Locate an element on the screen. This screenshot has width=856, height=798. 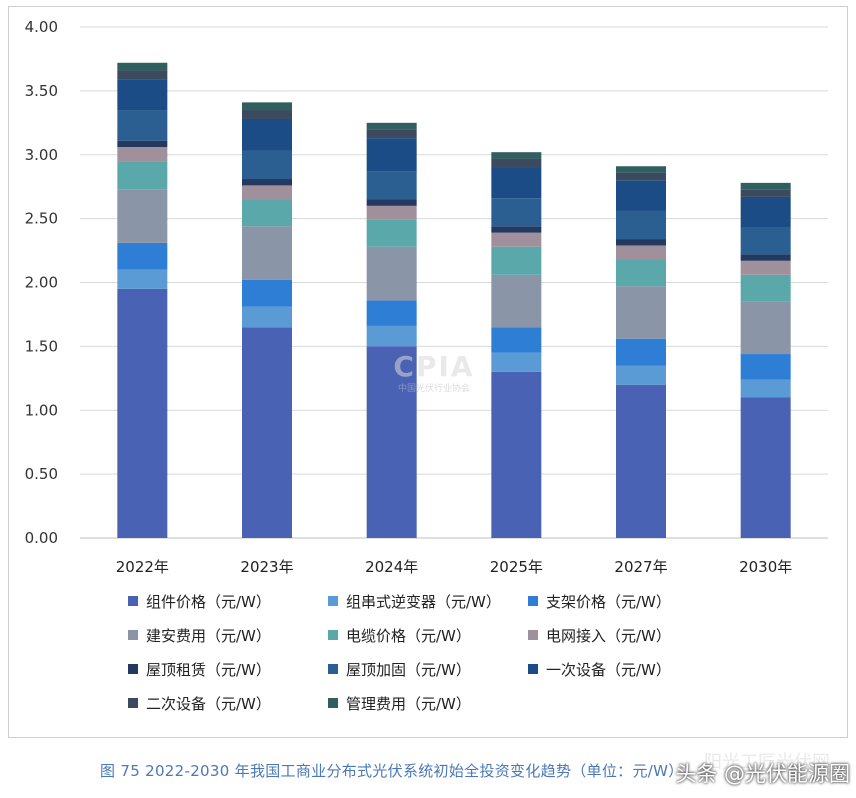
y-tick-label: 2.50 is located at coordinates (41, 219).